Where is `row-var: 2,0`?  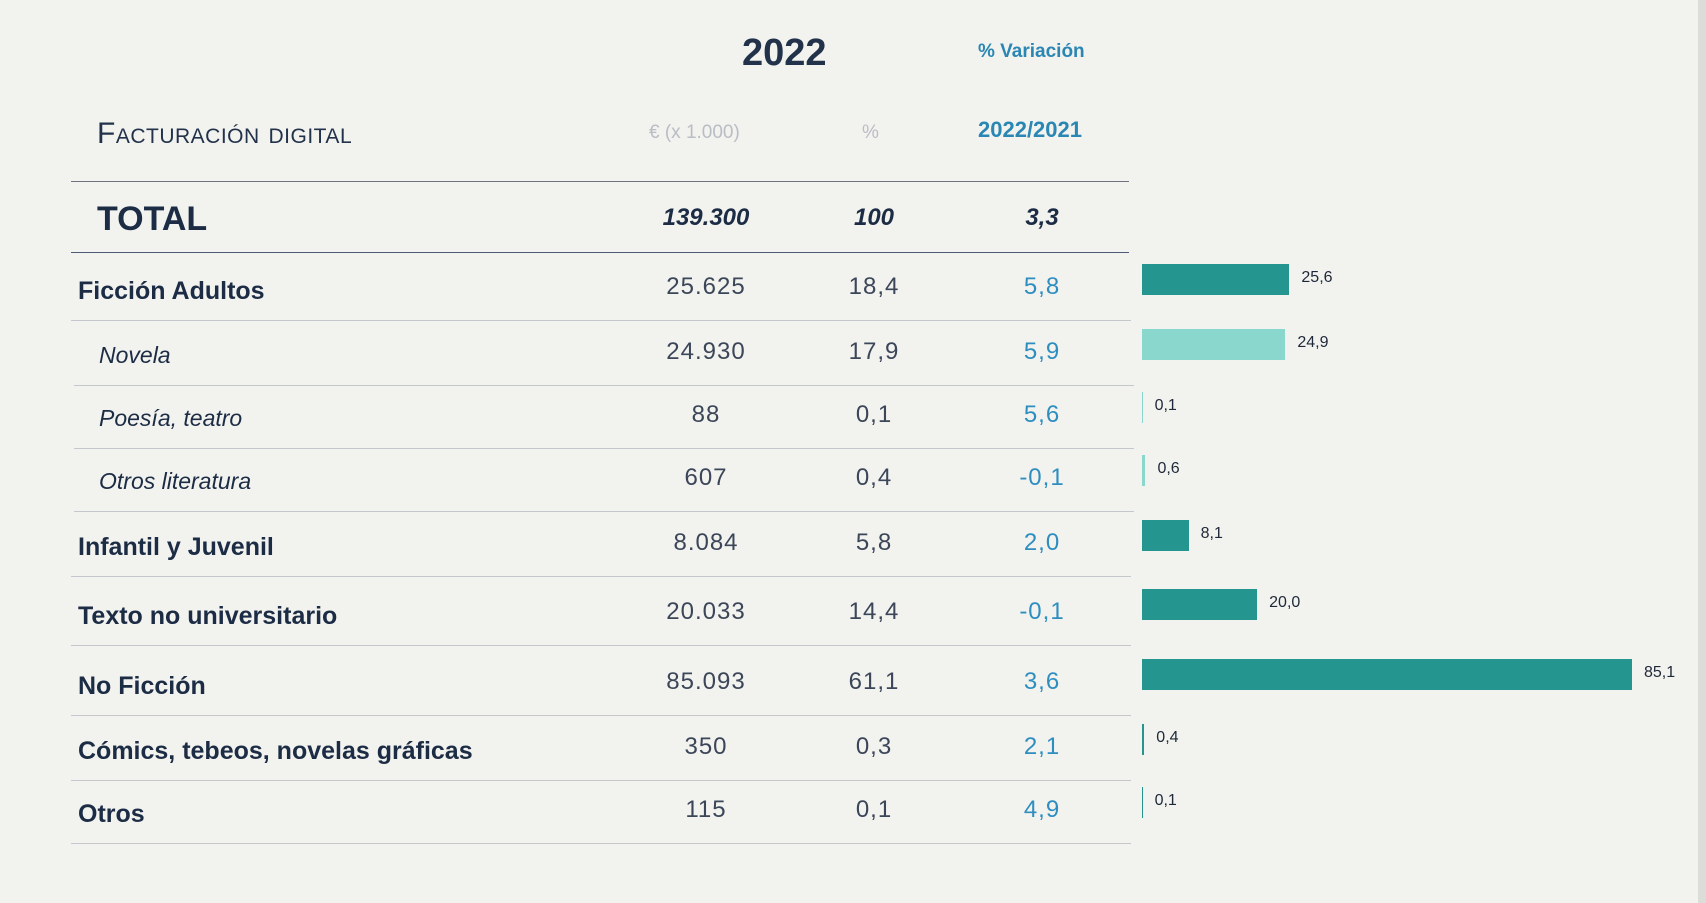 row-var: 2,0 is located at coordinates (1042, 542).